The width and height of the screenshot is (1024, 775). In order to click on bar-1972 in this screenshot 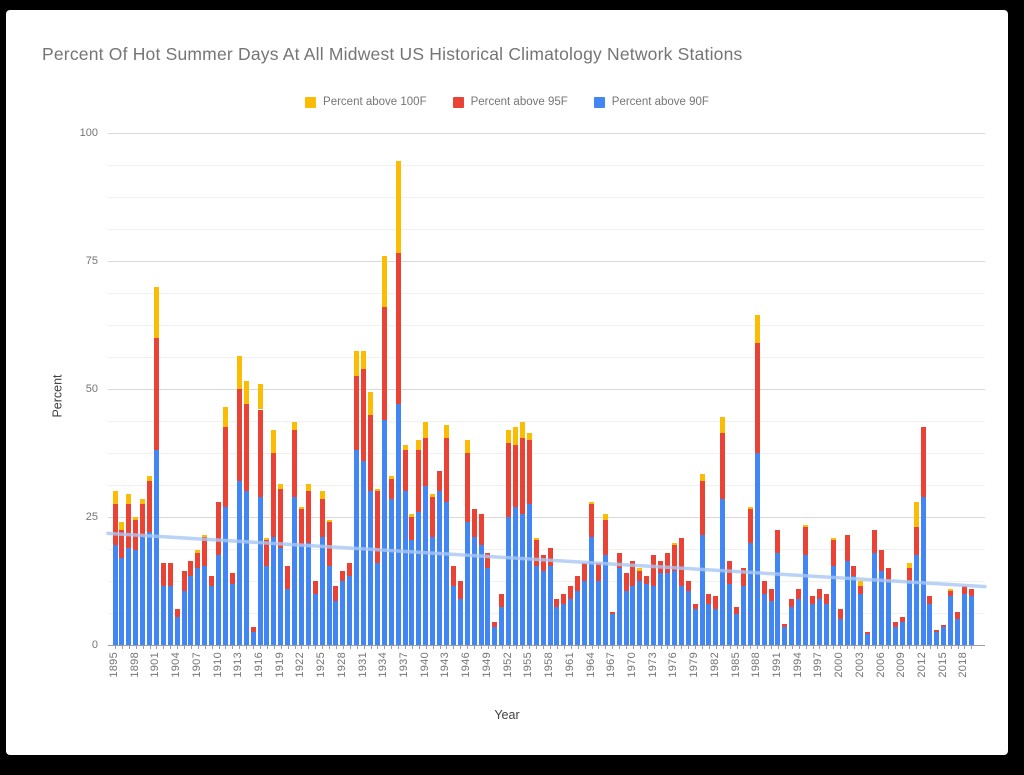, I will do `click(647, 610)`.